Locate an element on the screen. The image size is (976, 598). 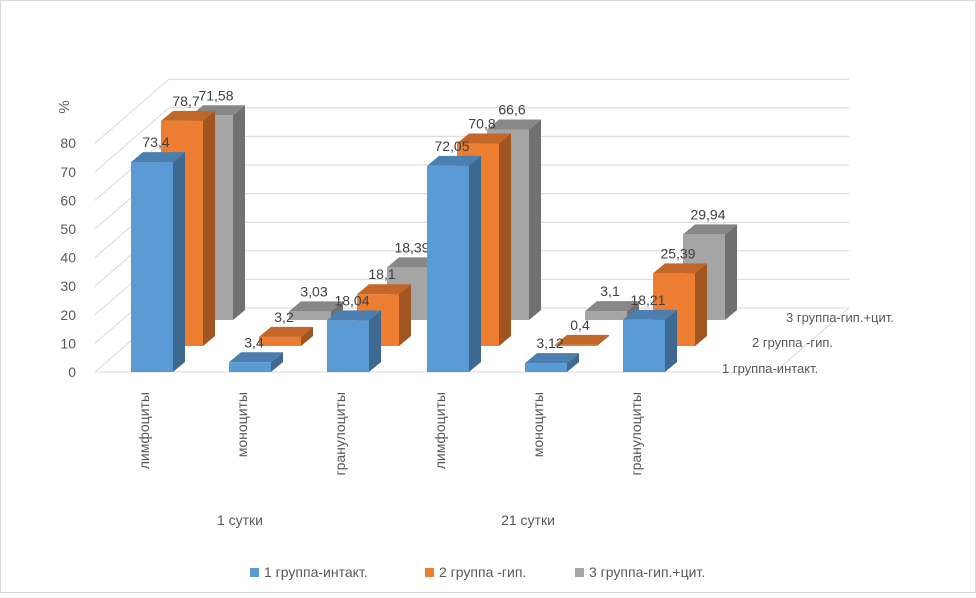
legend-label: 1 группа-интакт. is located at coordinates (316, 572).